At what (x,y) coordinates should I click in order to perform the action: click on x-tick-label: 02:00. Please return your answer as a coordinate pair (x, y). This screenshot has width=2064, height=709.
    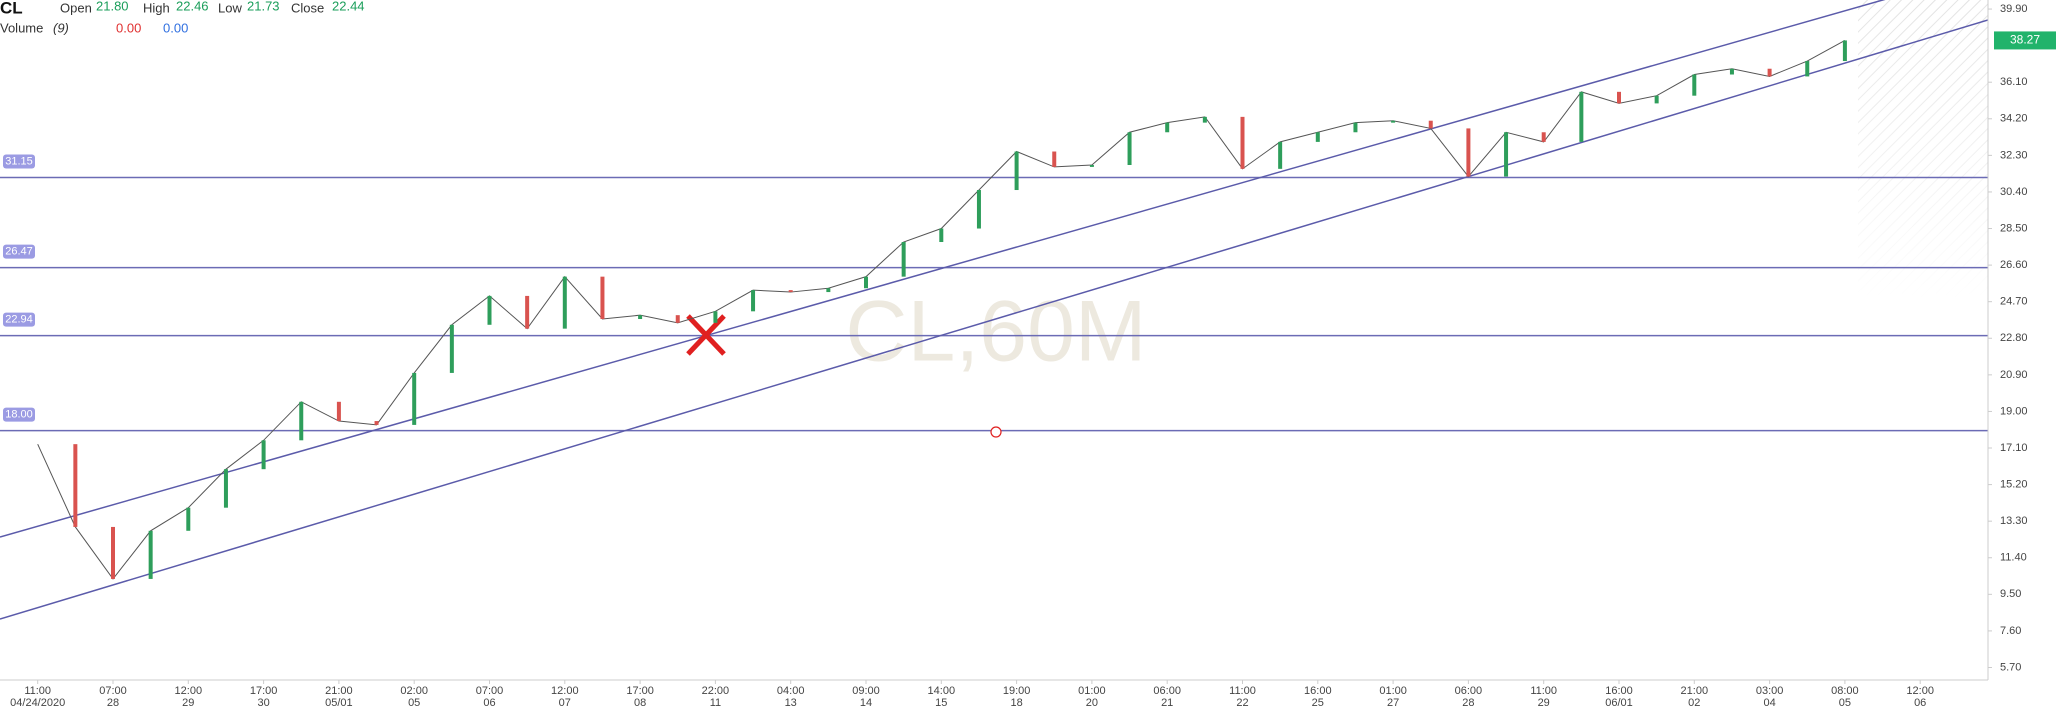
    Looking at the image, I should click on (414, 691).